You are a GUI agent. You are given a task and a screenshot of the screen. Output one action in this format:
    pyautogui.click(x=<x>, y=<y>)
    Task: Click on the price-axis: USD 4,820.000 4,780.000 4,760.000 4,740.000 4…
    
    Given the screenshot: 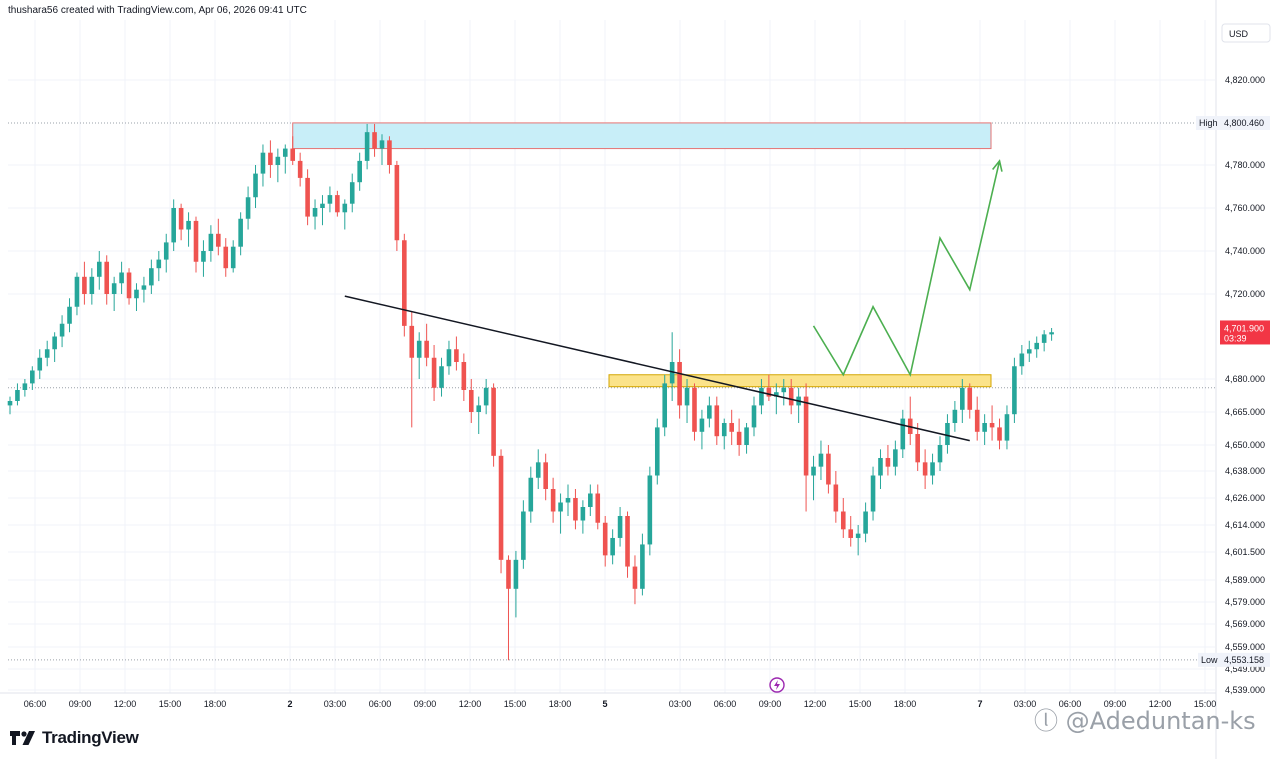 What is the action you would take?
    pyautogui.click(x=1233, y=379)
    